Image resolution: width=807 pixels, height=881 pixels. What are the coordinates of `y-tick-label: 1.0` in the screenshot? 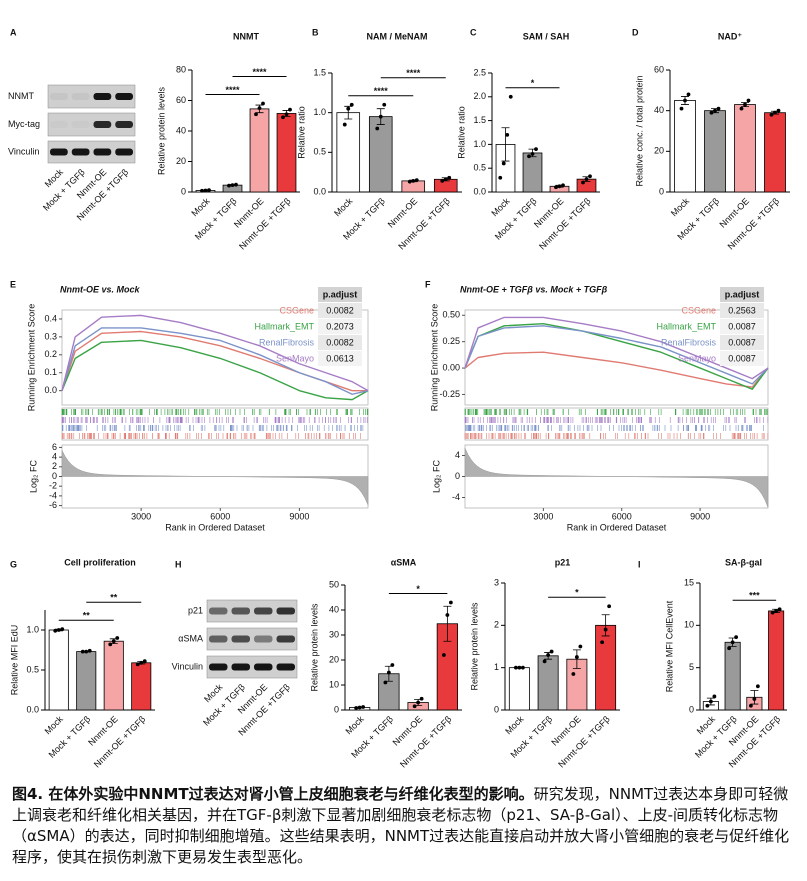 It's located at (32, 629).